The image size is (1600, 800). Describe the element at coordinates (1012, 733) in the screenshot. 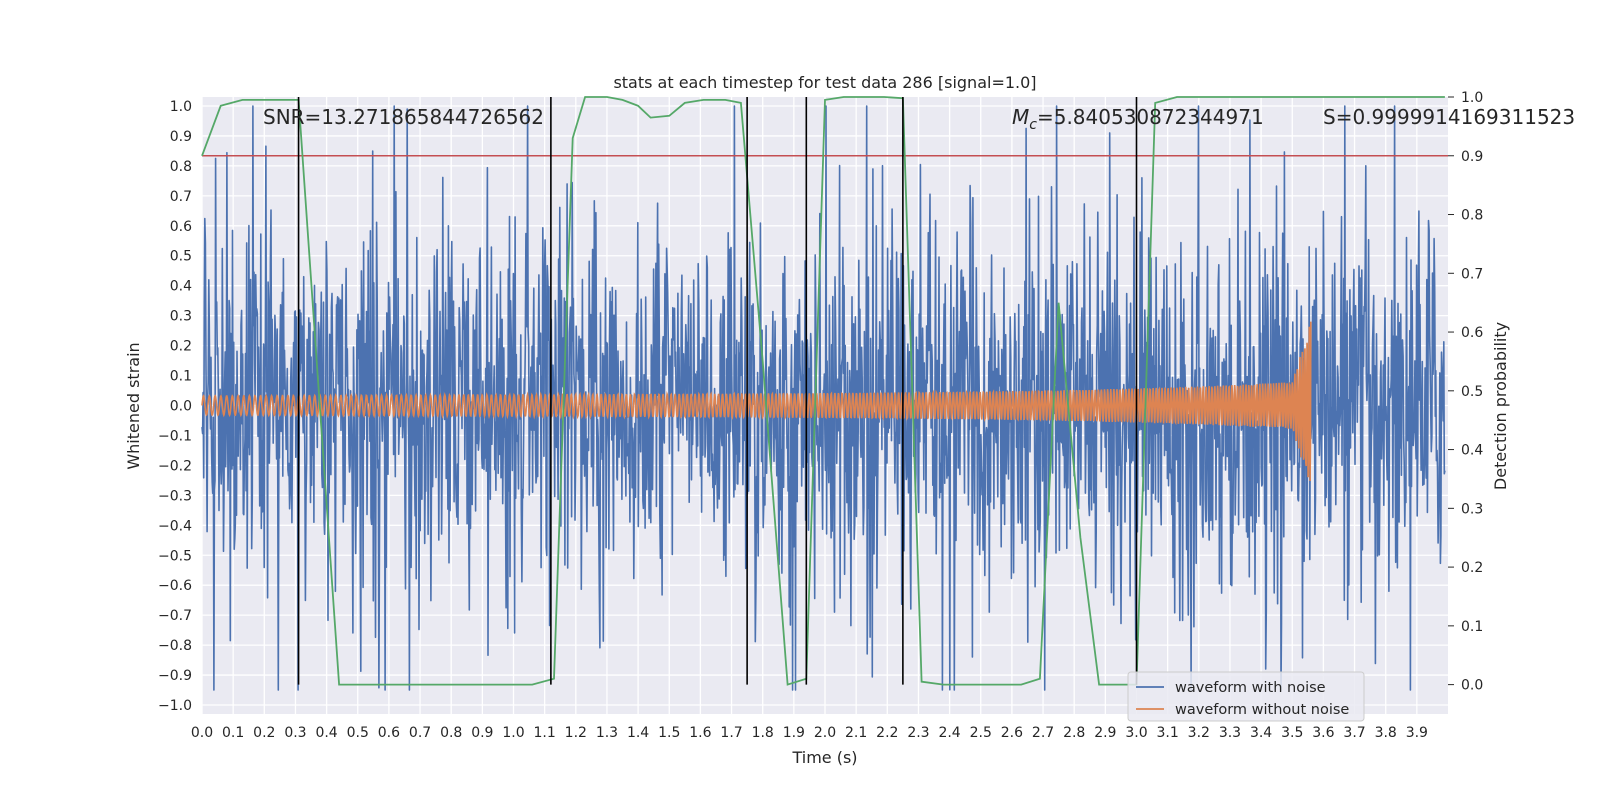

I see `x-tick-label: 2.6` at that location.